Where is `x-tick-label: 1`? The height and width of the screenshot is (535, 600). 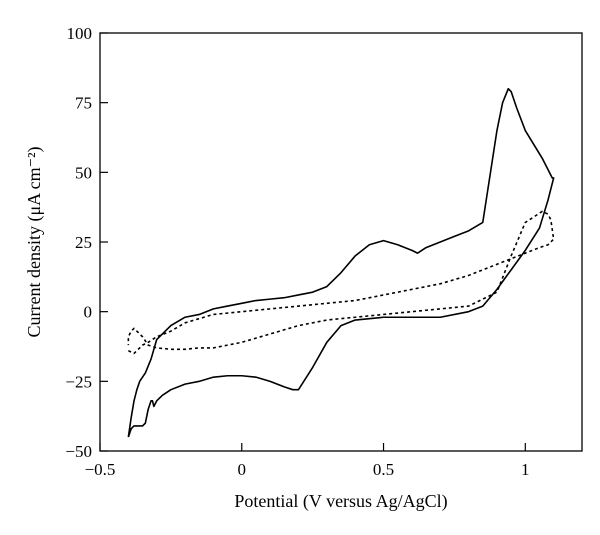 x-tick-label: 1 is located at coordinates (525, 469).